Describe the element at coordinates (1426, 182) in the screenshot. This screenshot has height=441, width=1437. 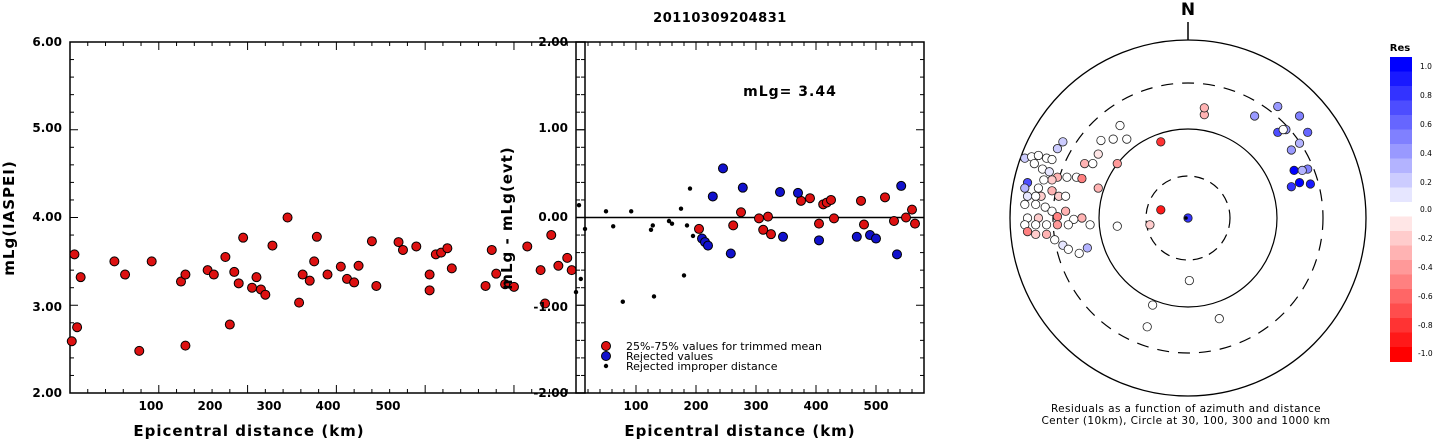
I see `colorbar-label: 0.2` at that location.